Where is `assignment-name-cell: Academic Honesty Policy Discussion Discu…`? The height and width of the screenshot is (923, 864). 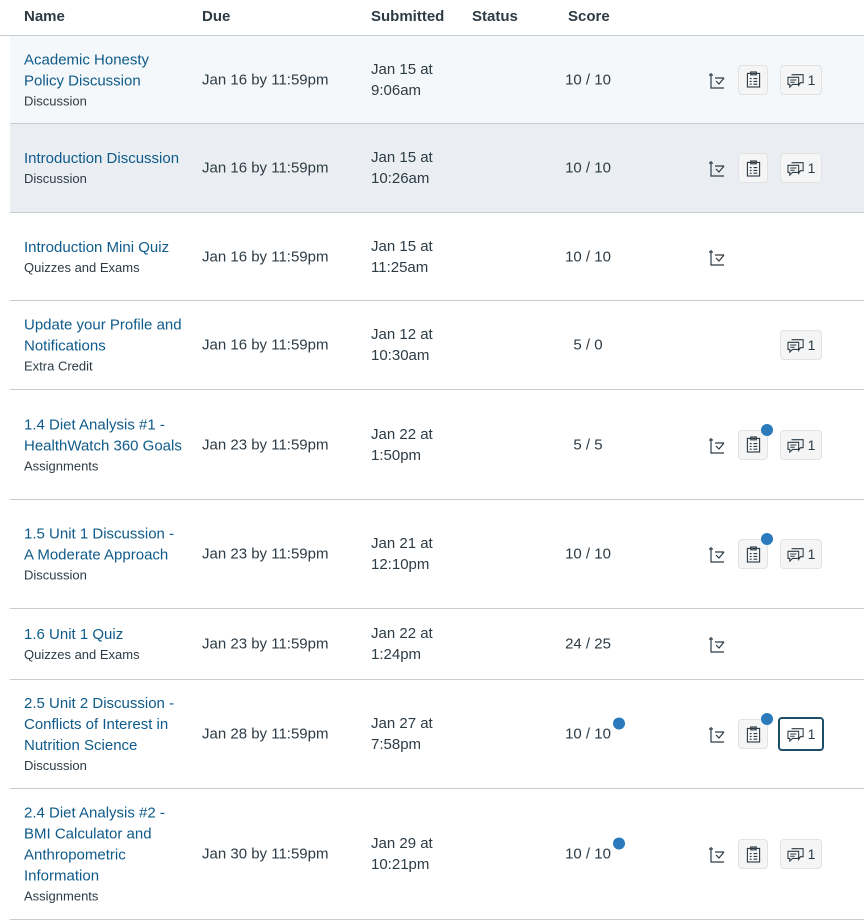 assignment-name-cell: Academic Honesty Policy Discussion Discu… is located at coordinates (104, 79).